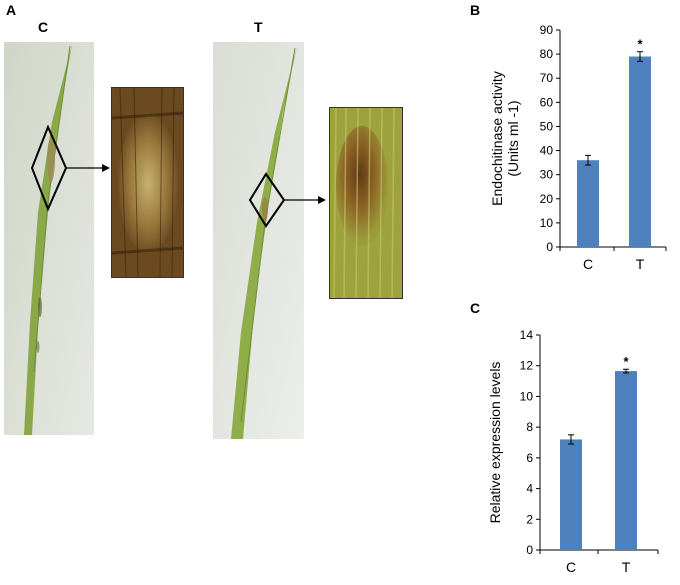 The image size is (680, 585). I want to click on treated-leaf-photo, so click(258, 240).